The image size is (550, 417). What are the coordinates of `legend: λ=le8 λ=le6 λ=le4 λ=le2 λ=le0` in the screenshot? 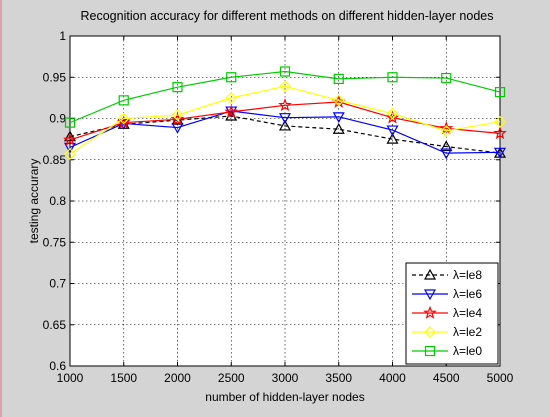 It's located at (452, 313).